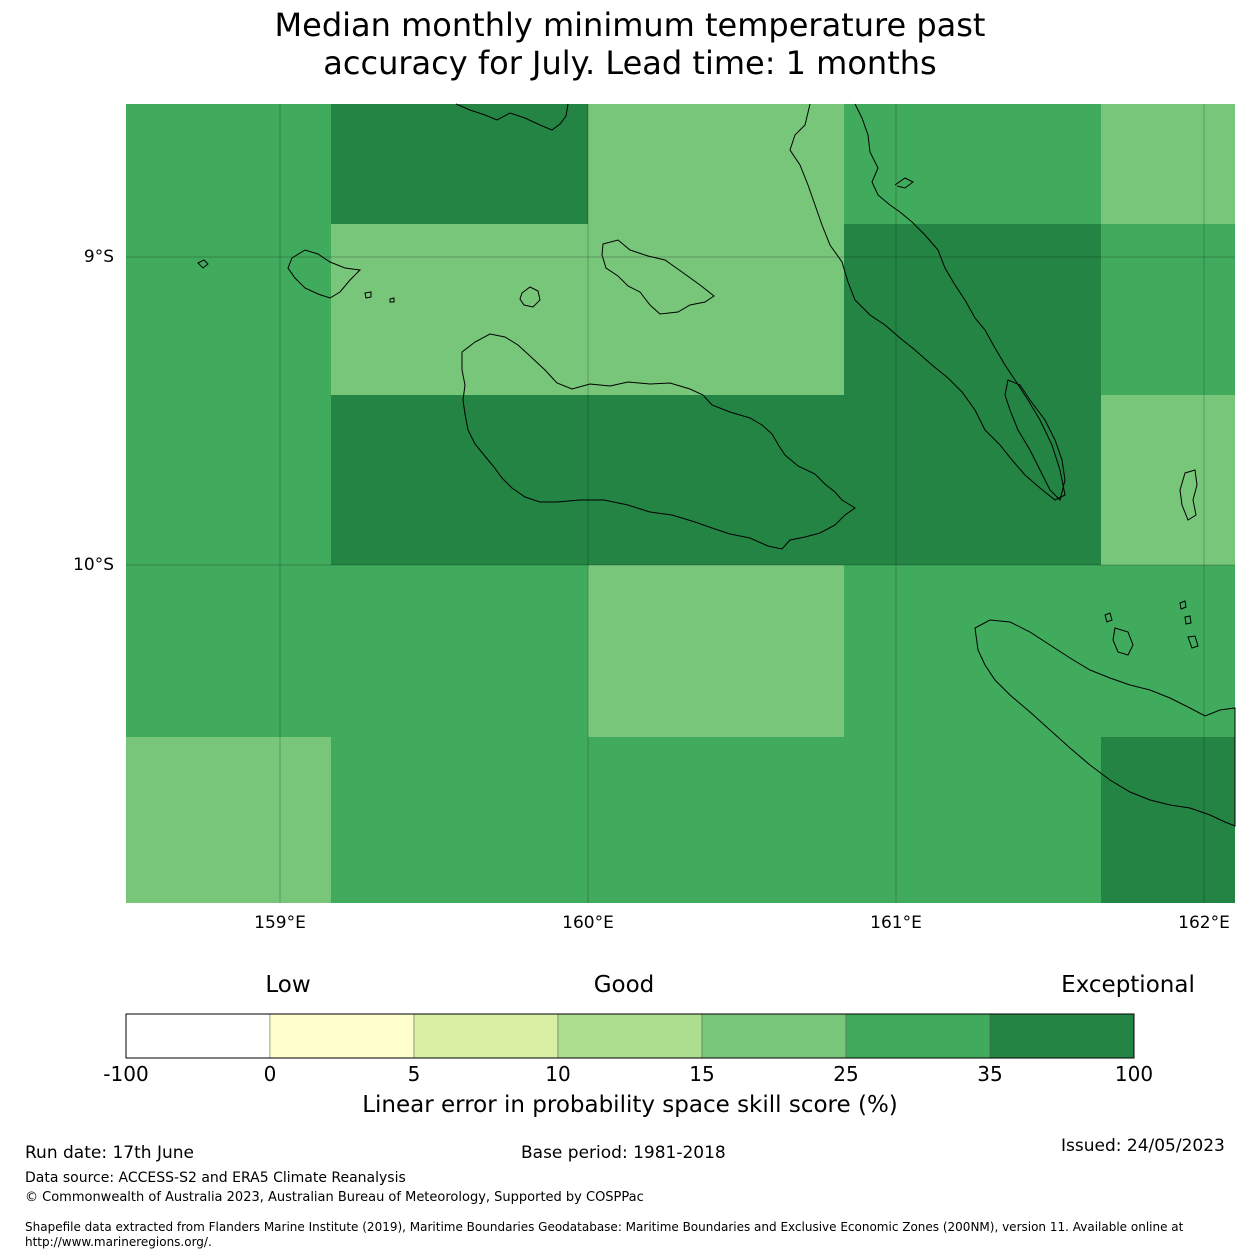 This screenshot has width=1260, height=1260. What do you see at coordinates (93, 565) in the screenshot?
I see `lat-label-10s: 10°S` at bounding box center [93, 565].